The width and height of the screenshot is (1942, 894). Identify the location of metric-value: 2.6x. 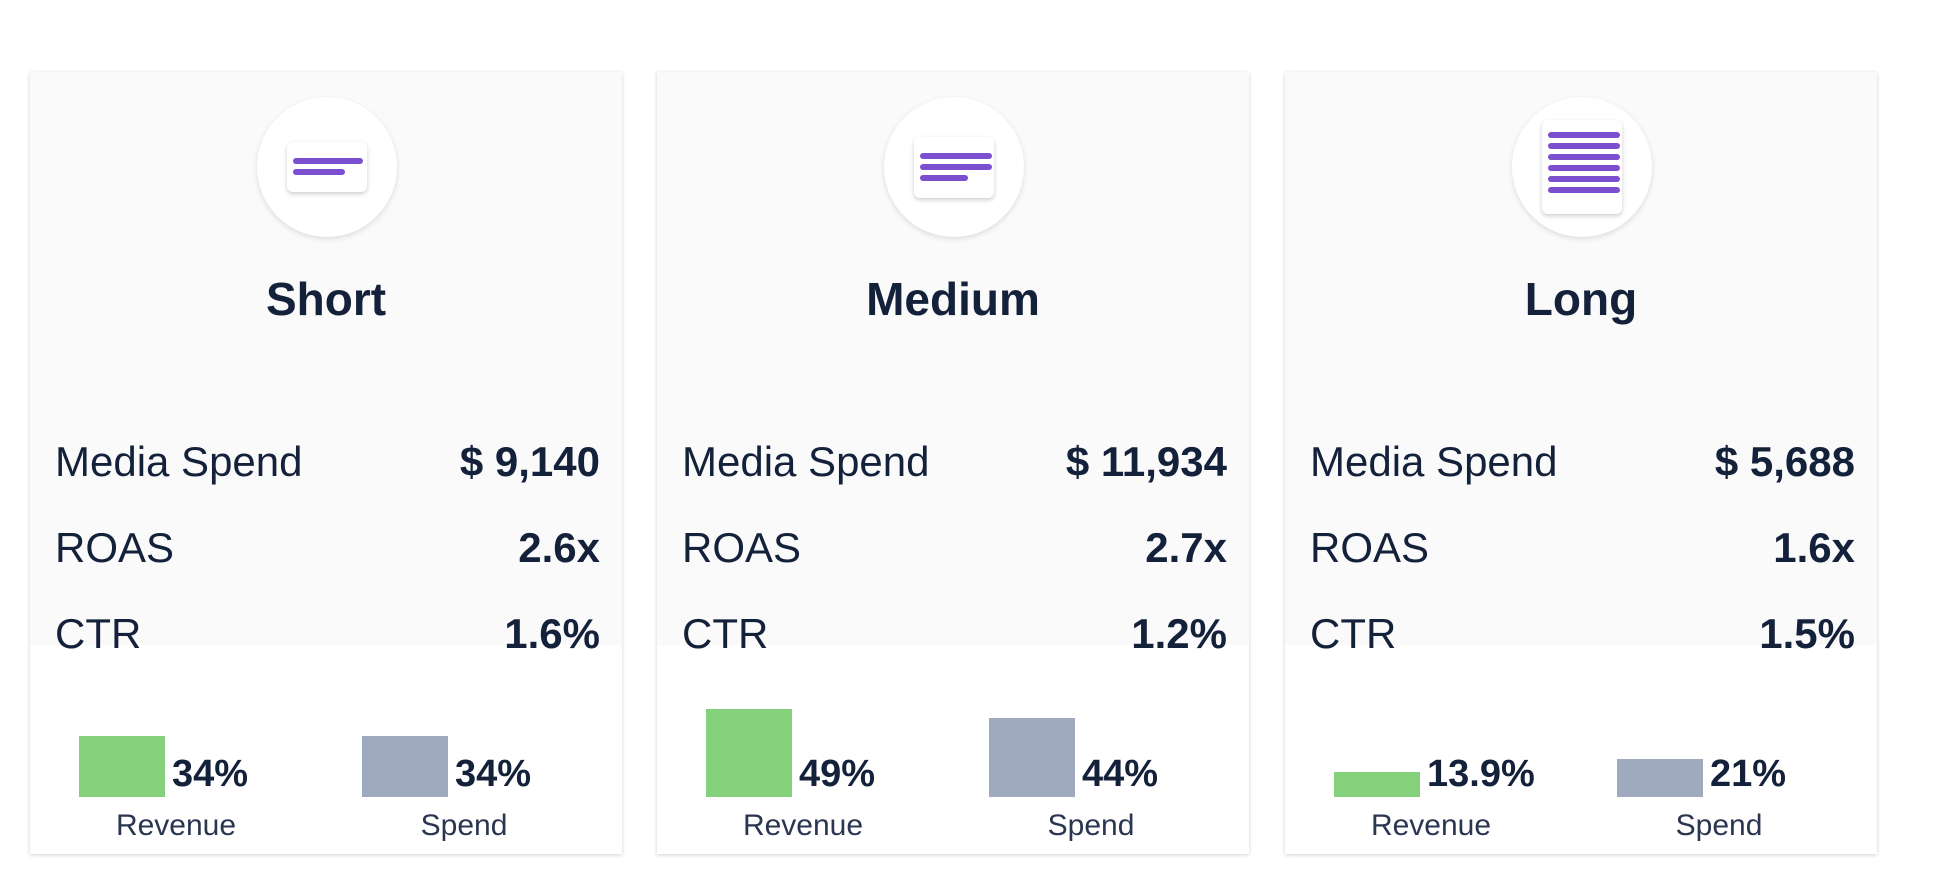
(559, 547).